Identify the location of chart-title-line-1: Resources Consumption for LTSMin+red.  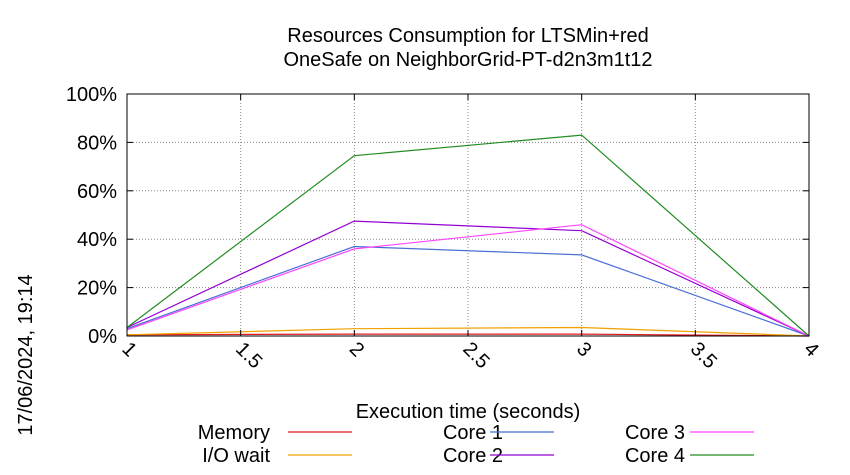
(467, 36).